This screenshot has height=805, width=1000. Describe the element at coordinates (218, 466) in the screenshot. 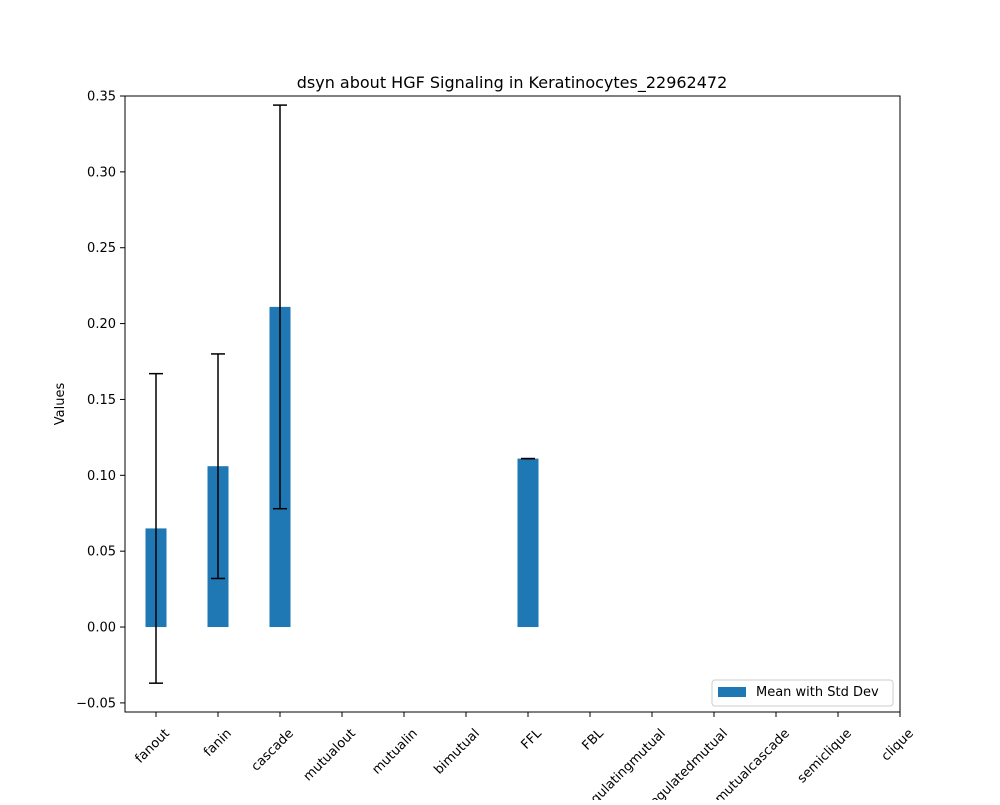

I see `error-bar-fanin` at that location.